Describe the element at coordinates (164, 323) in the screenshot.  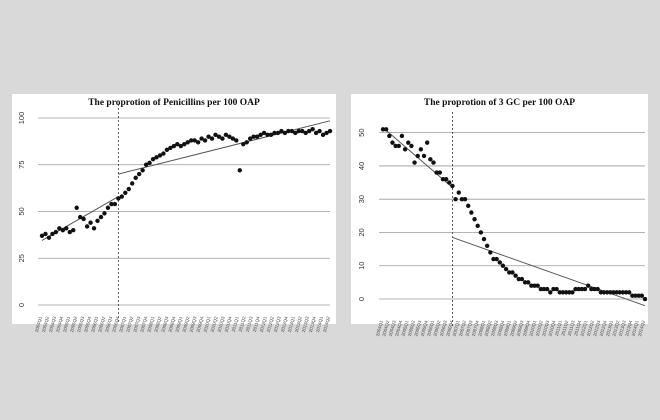
I see `penicillins-xtick-label: 2008Q3` at that location.